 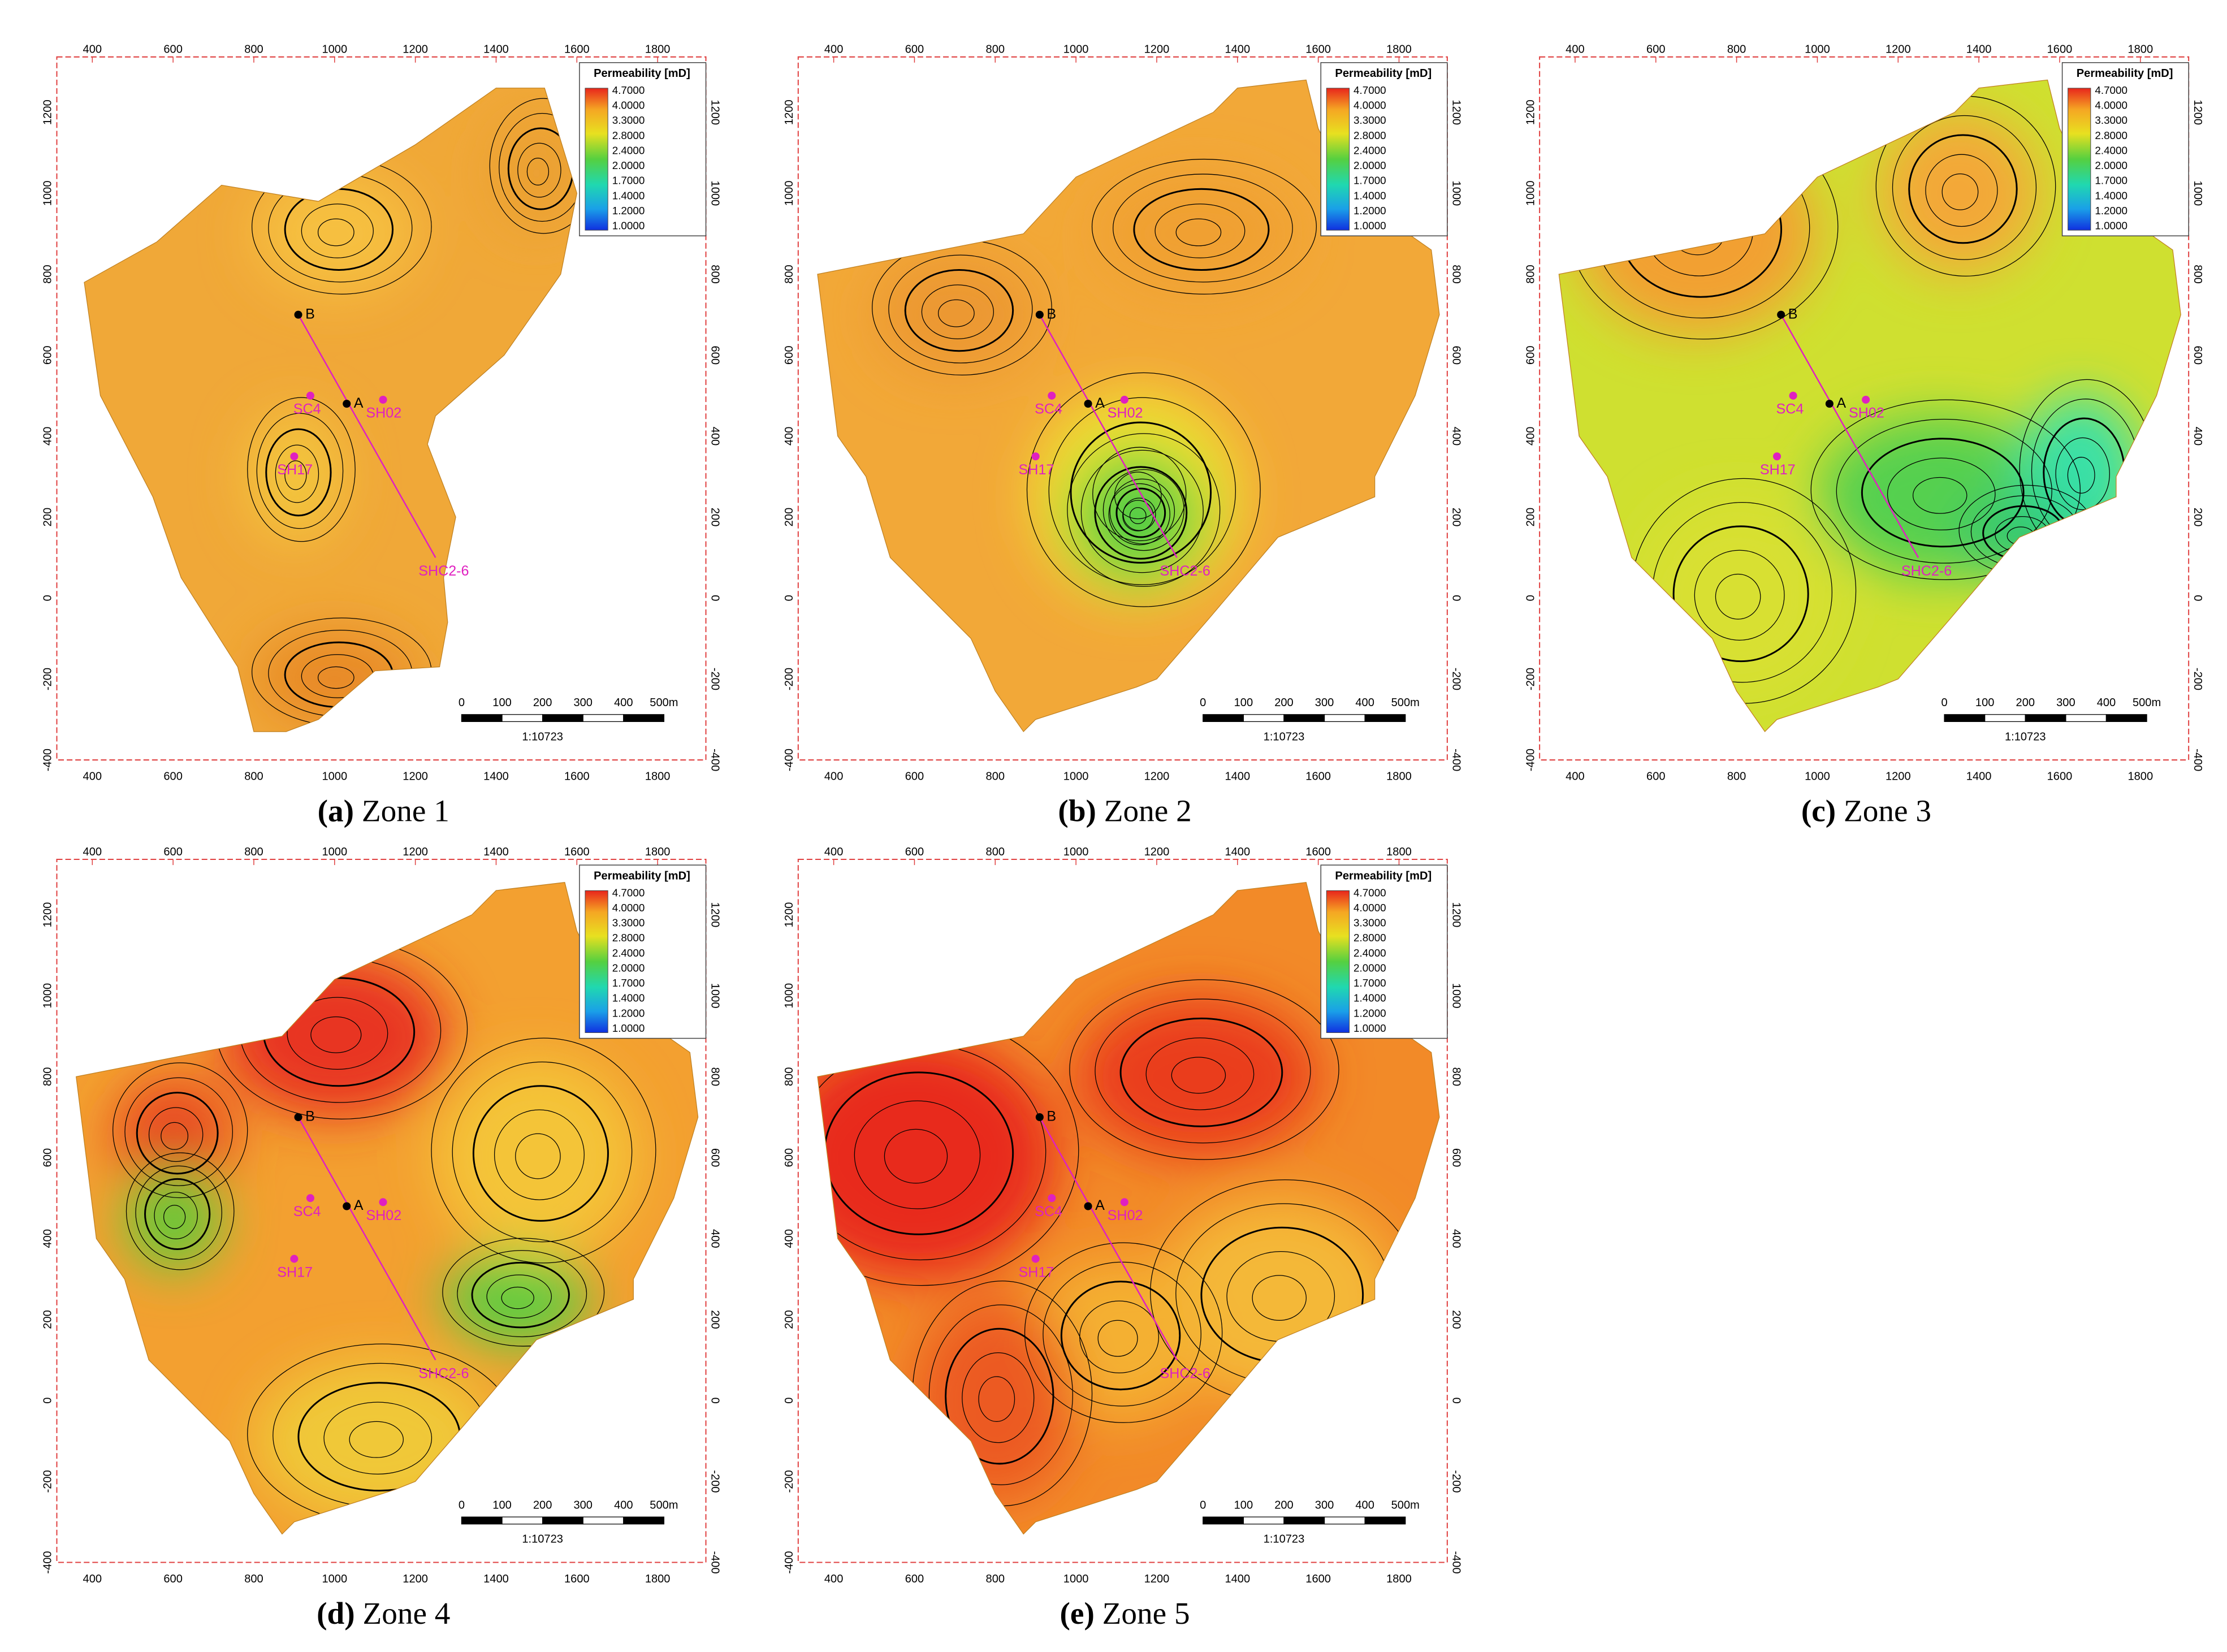 I want to click on y-tick-label: 1200, so click(x=714, y=112).